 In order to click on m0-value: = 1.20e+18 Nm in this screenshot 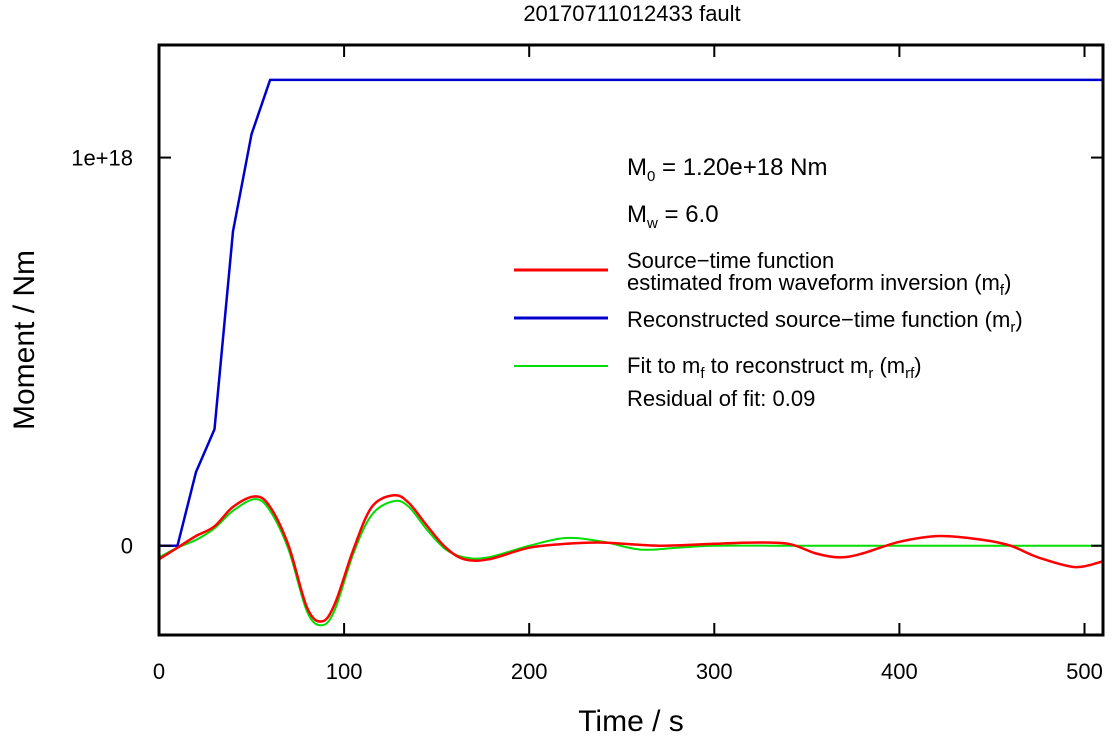, I will do `click(741, 167)`.